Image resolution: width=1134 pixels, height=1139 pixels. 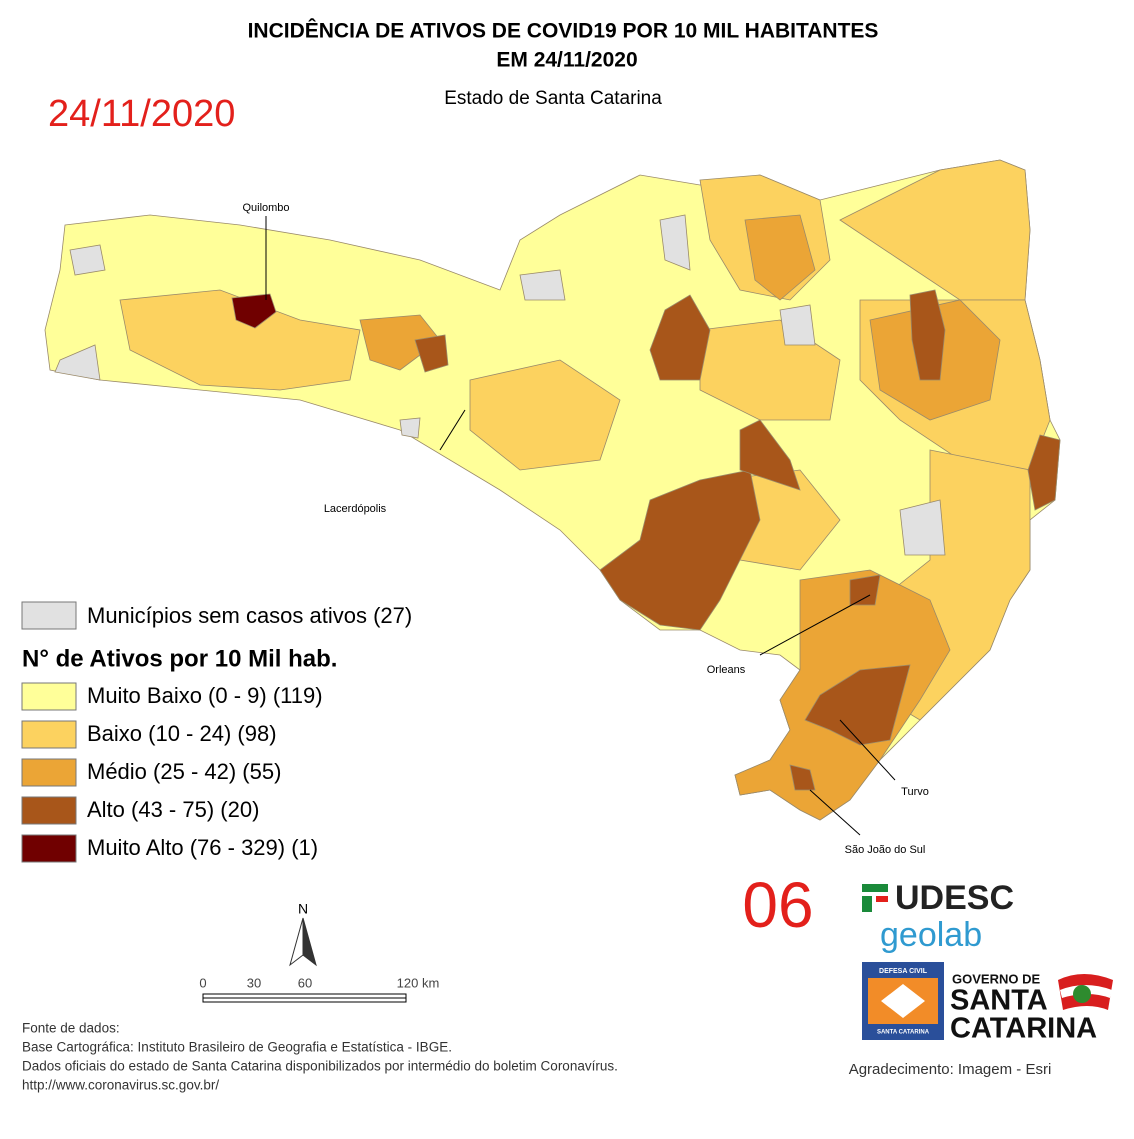 What do you see at coordinates (355, 509) in the screenshot?
I see `place-label: Lacerdópolis` at bounding box center [355, 509].